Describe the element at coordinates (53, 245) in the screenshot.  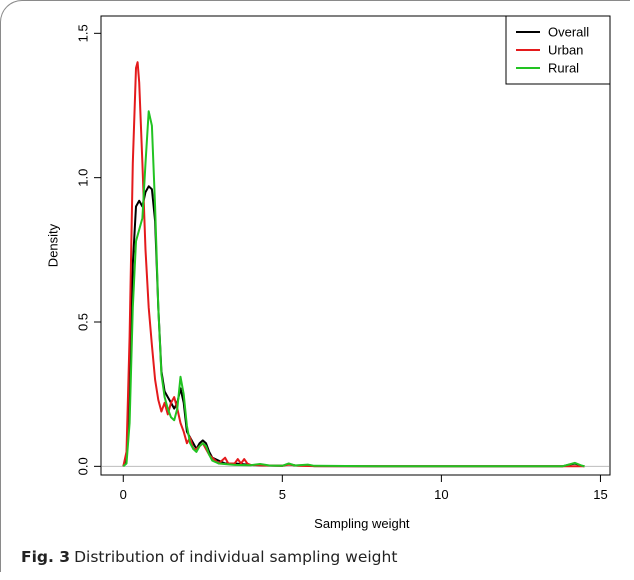
I see `y-axis-title: Density` at that location.